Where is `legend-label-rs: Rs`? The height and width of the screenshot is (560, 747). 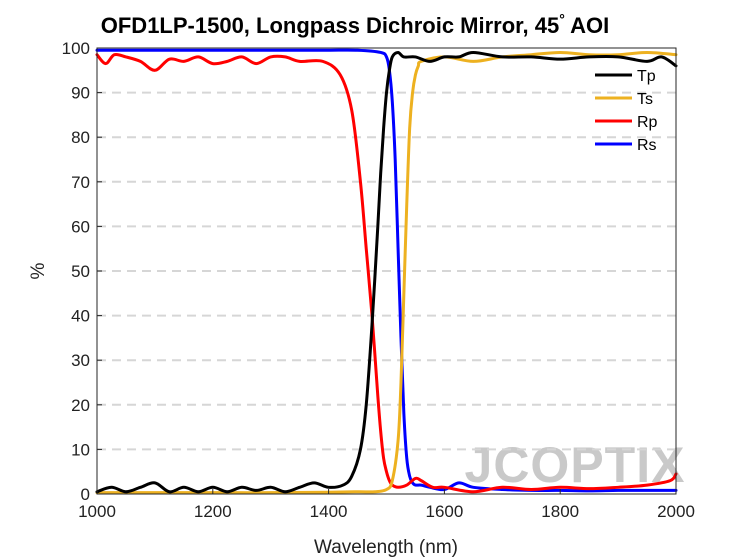
legend-label-rs: Rs is located at coordinates (647, 145).